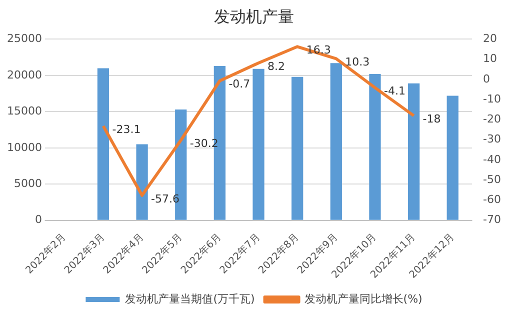 The width and height of the screenshot is (512, 319). What do you see at coordinates (24, 39) in the screenshot?
I see `y-tick-label: 25000` at bounding box center [24, 39].